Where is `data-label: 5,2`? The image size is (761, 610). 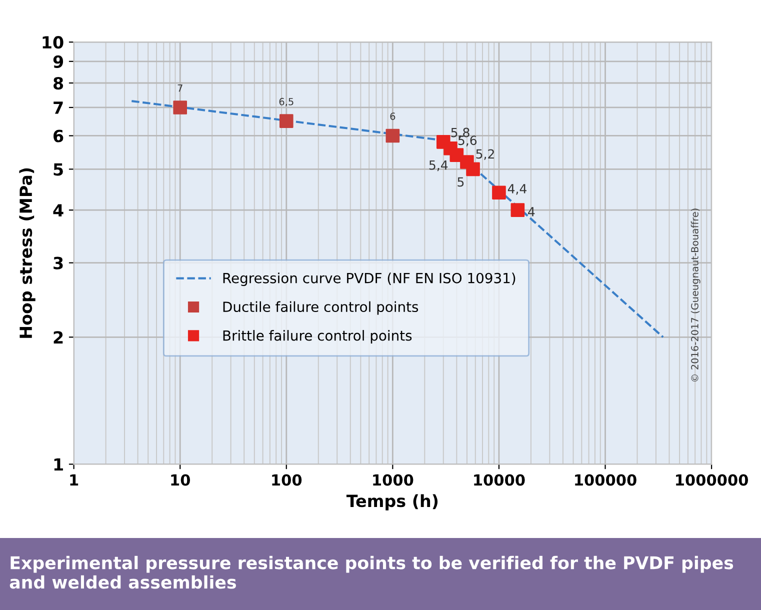 data-label: 5,2 is located at coordinates (485, 154).